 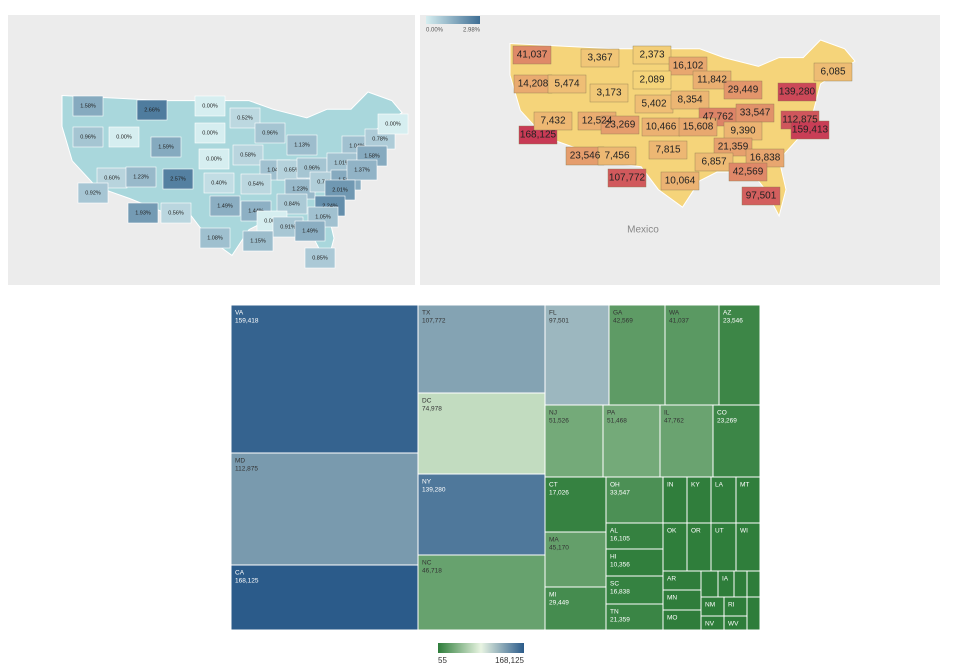 I want to click on state-label: 2.01%, so click(x=340, y=190).